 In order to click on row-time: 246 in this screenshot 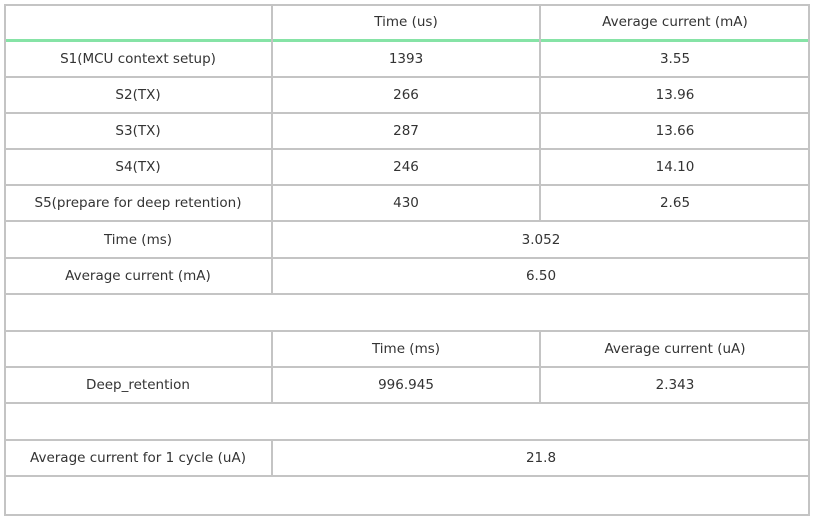, I will do `click(406, 167)`.